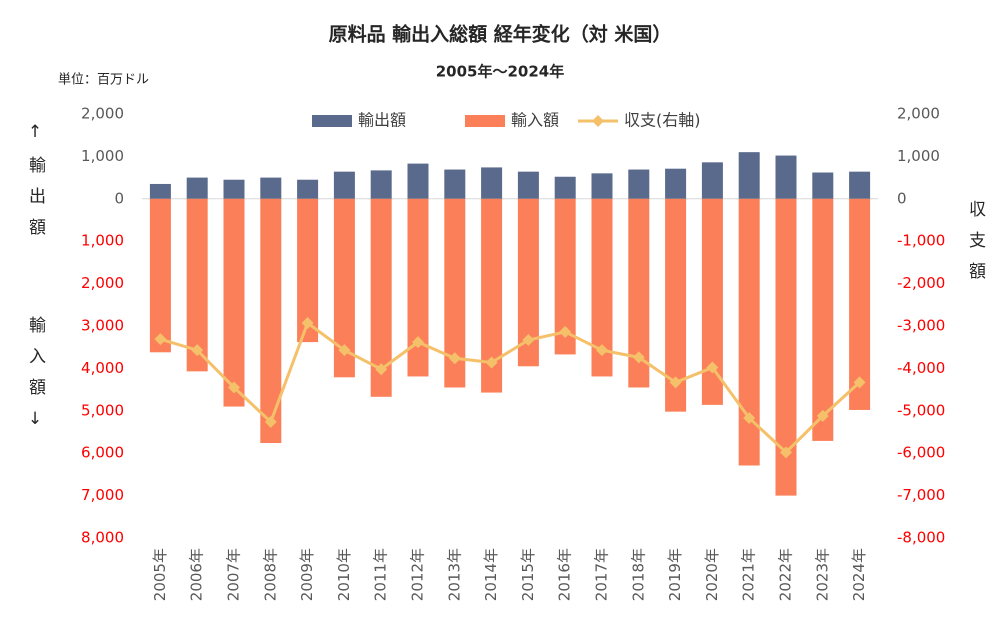 This screenshot has width=1000, height=640. I want to click on y2-tick-label: -7,000, so click(921, 495).